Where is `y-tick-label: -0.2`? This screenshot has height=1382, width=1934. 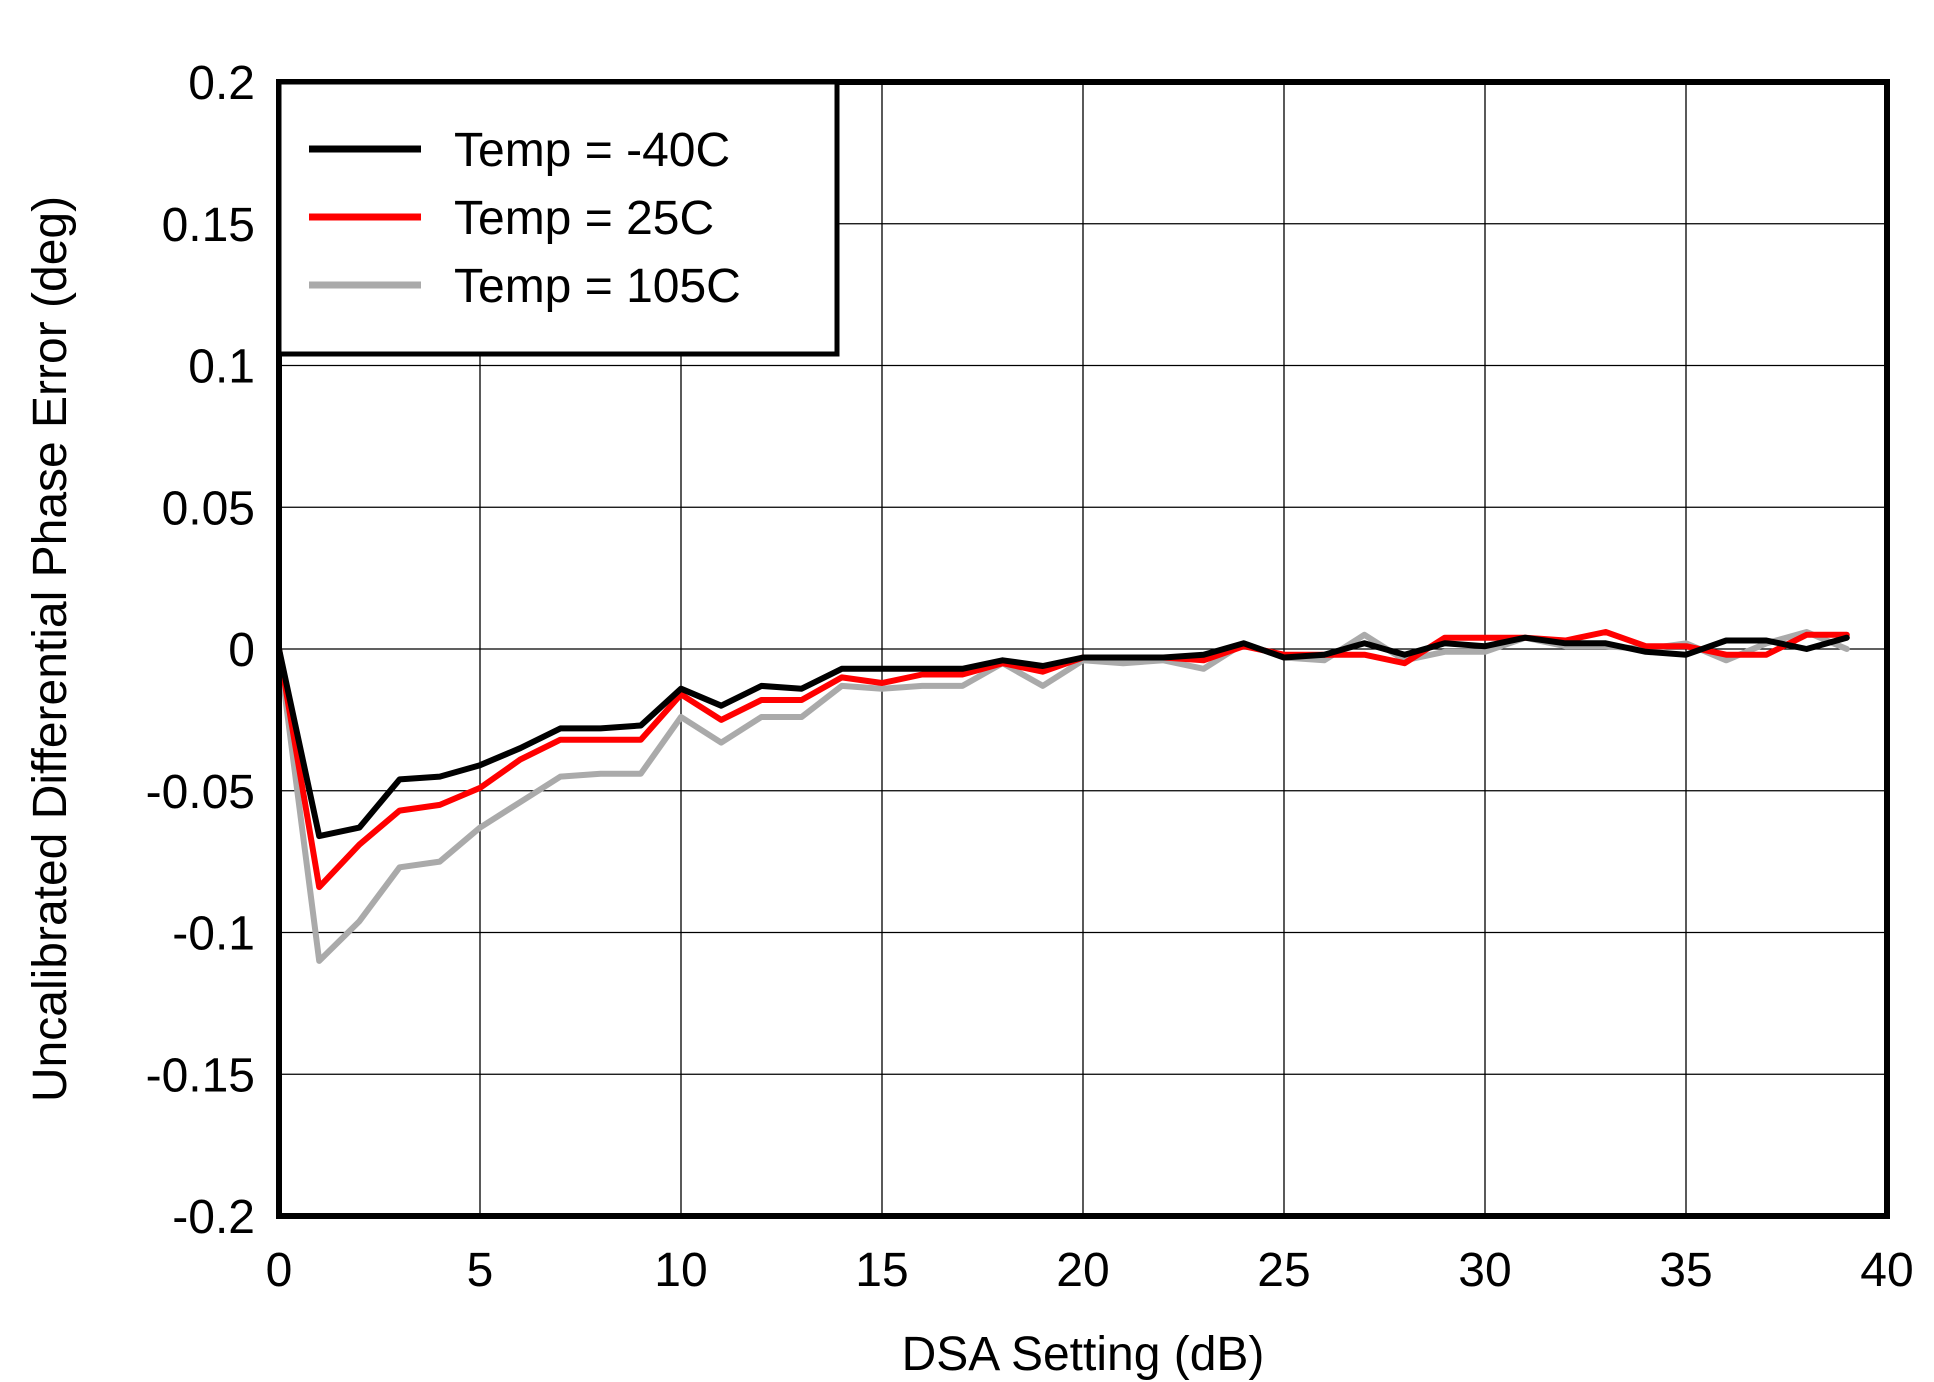 y-tick-label: -0.2 is located at coordinates (213, 1217).